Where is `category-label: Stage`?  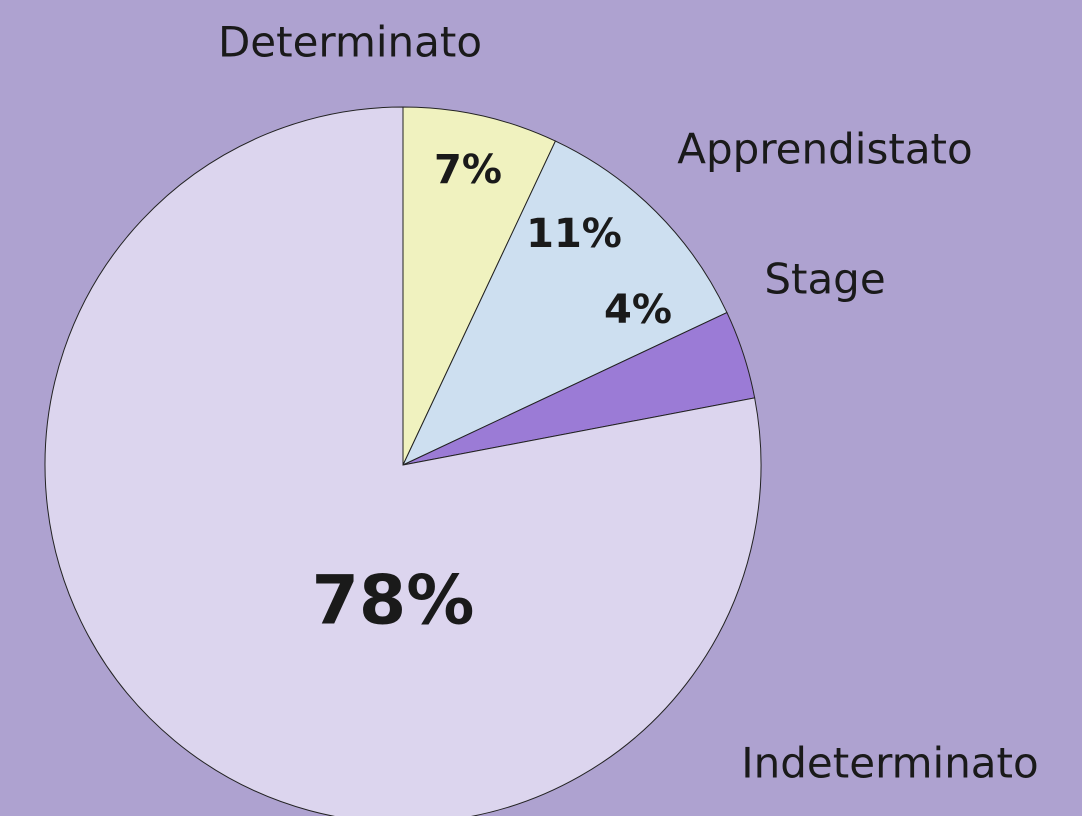 category-label: Stage is located at coordinates (824, 279).